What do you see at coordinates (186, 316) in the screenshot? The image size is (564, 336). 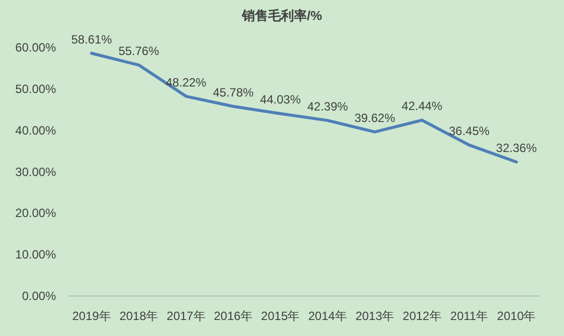 I see `x-tick-label: 2017年` at bounding box center [186, 316].